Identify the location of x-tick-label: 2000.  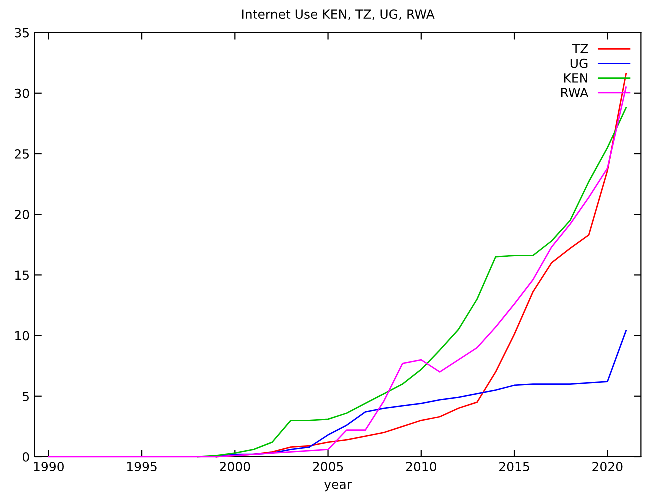
(235, 467).